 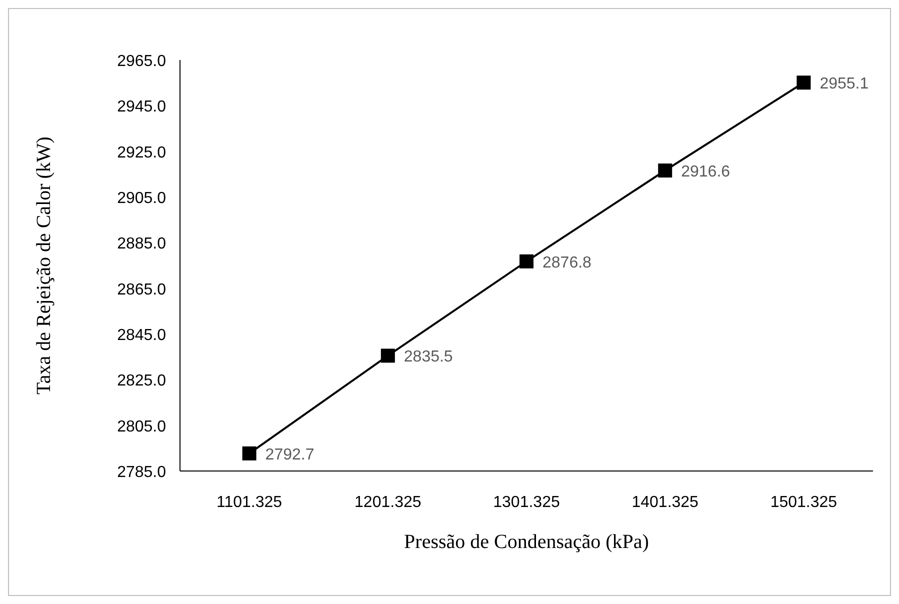 What do you see at coordinates (141, 472) in the screenshot?
I see `y-tick-label: 2785.0` at bounding box center [141, 472].